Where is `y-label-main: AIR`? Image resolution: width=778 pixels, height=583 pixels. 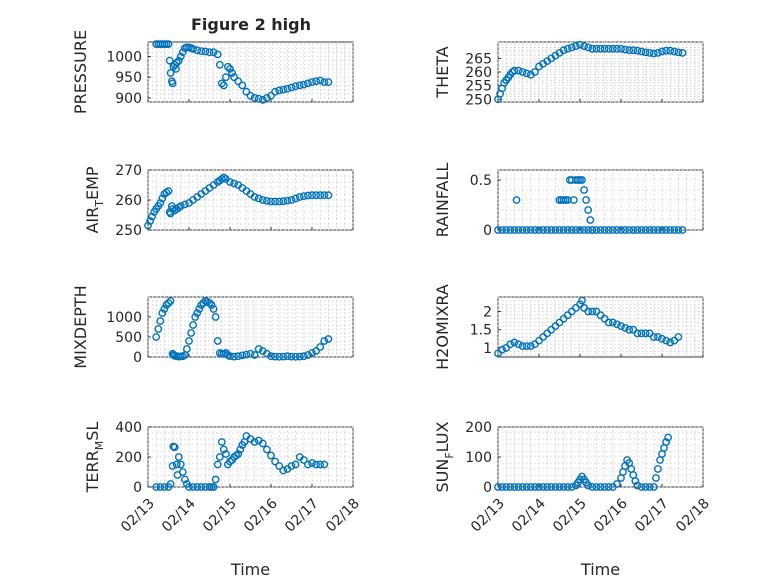 y-label-main: AIR is located at coordinates (92, 220).